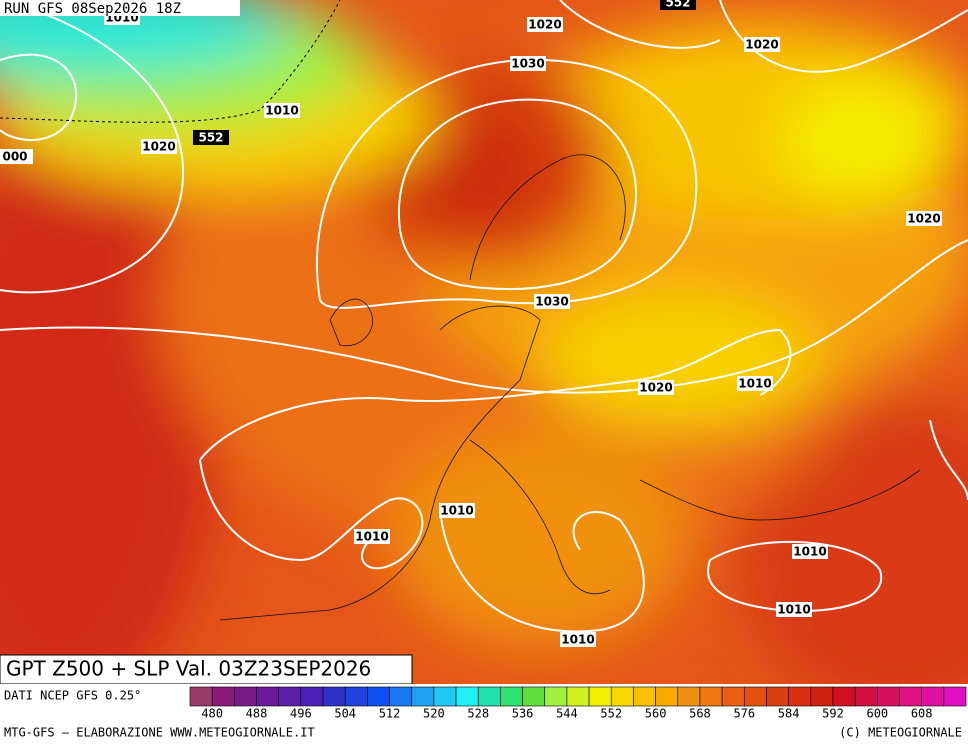 This screenshot has width=968, height=749. What do you see at coordinates (188, 669) in the screenshot?
I see `product-label: GPT Z500 + SLP Val. 03Z23SEP2026` at bounding box center [188, 669].